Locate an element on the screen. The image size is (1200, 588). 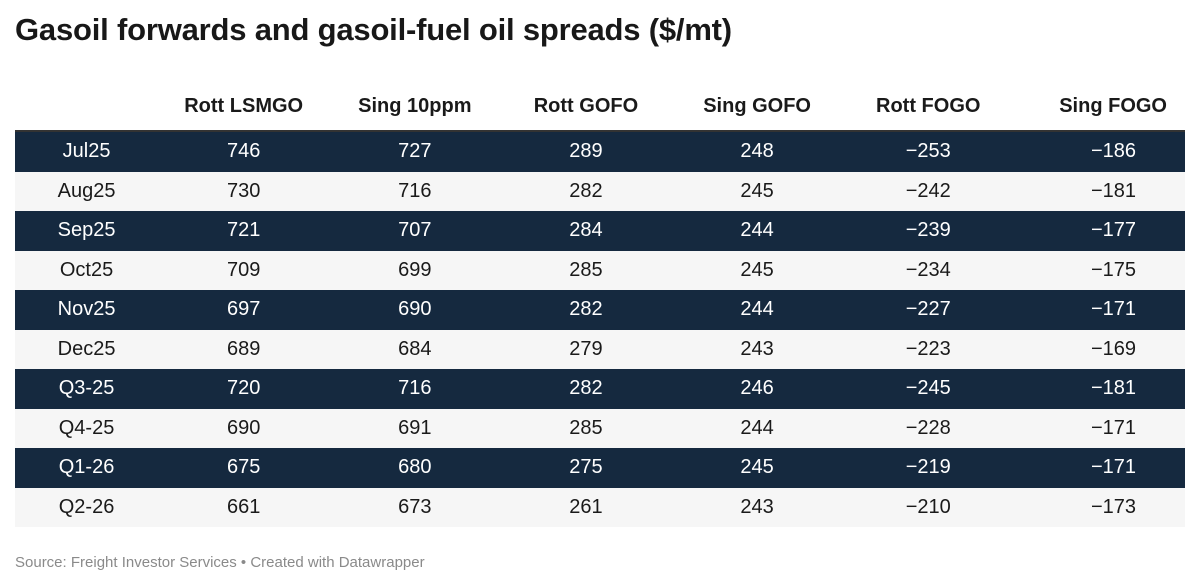
column-header: Sing GOFO is located at coordinates (757, 107).